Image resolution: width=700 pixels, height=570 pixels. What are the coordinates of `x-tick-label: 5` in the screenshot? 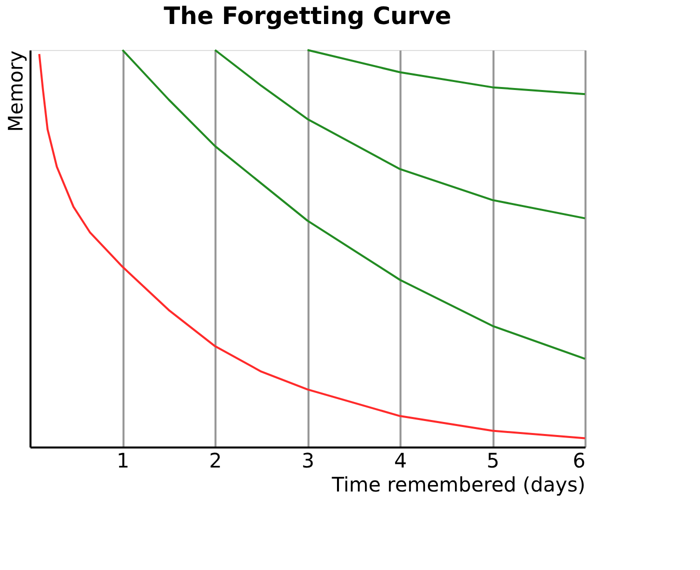 It's located at (493, 460).